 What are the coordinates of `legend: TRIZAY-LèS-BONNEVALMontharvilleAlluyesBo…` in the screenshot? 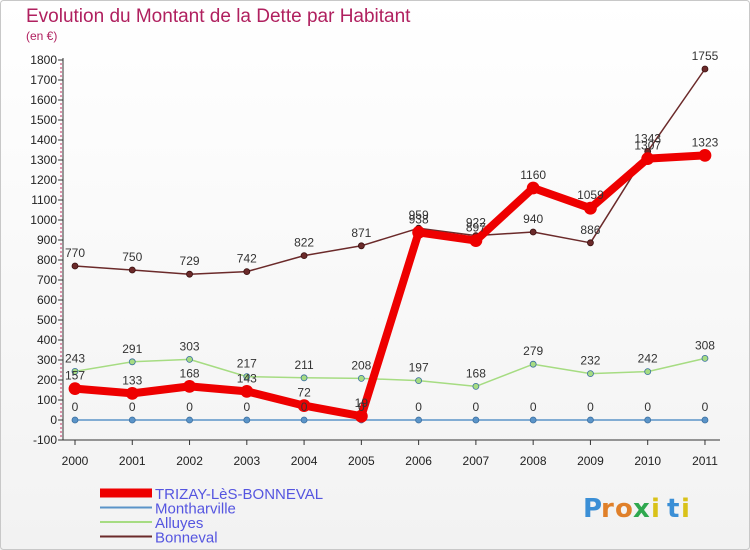 It's located at (211, 516).